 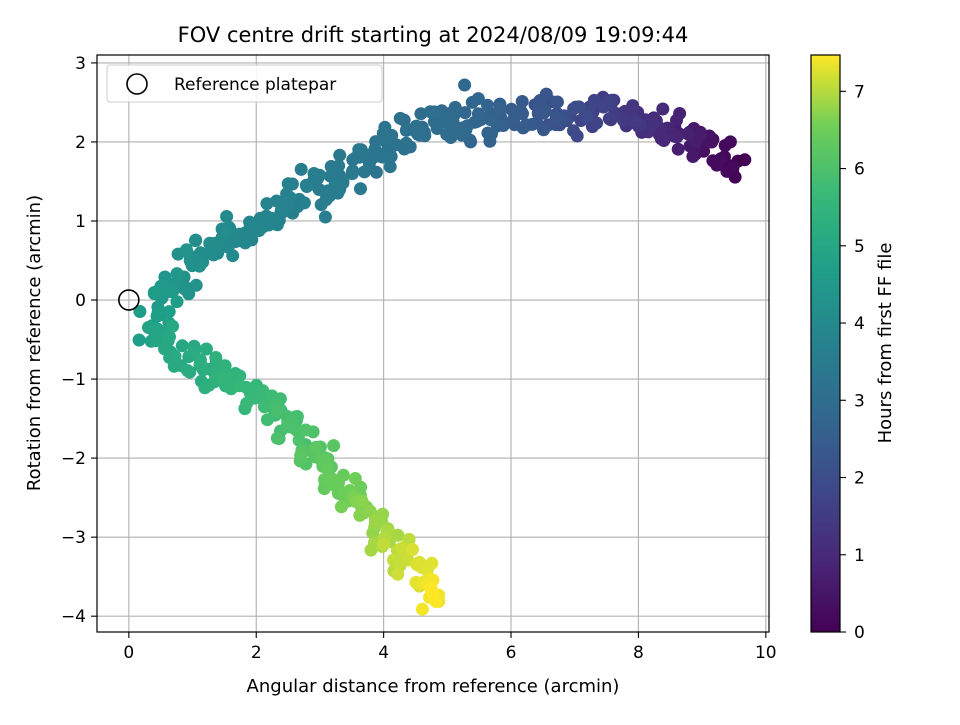 I want to click on x-tick-label: 0, so click(x=128, y=653).